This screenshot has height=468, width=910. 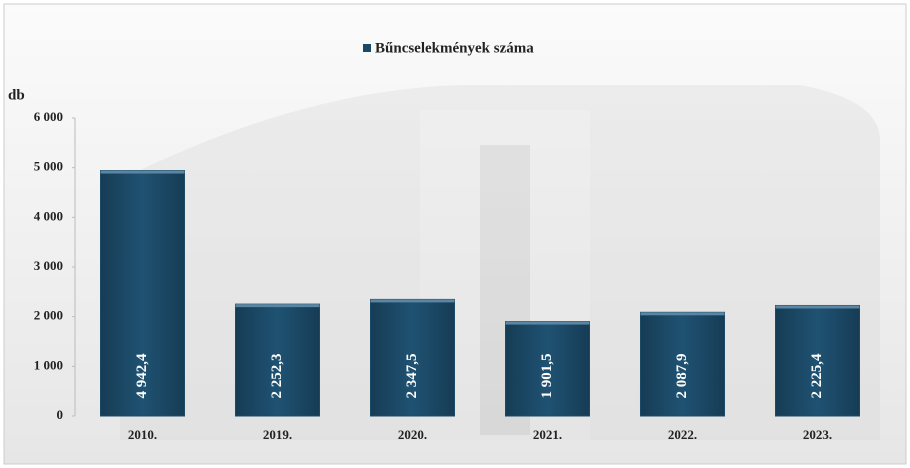 What do you see at coordinates (367, 48) in the screenshot?
I see `legend-marker` at bounding box center [367, 48].